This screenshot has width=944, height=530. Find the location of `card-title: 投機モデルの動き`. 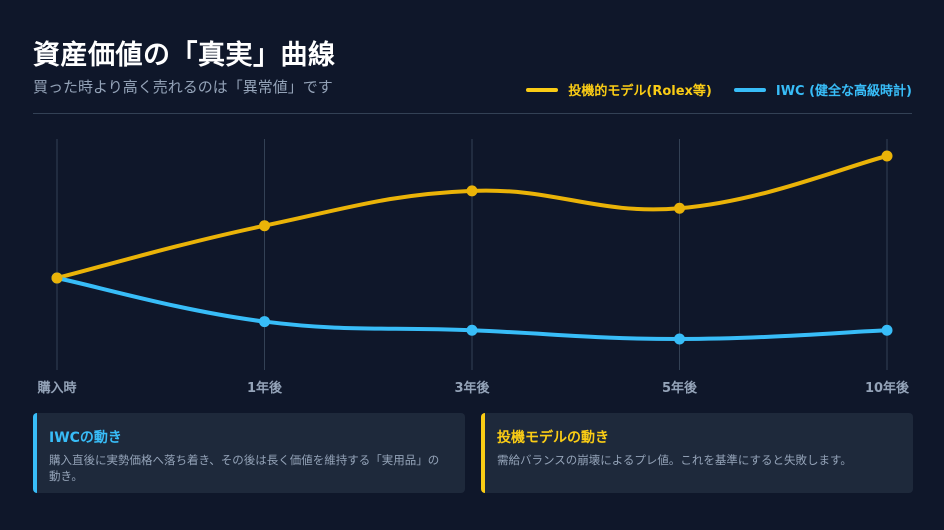

card-title: 投機モデルの動き is located at coordinates (553, 438).